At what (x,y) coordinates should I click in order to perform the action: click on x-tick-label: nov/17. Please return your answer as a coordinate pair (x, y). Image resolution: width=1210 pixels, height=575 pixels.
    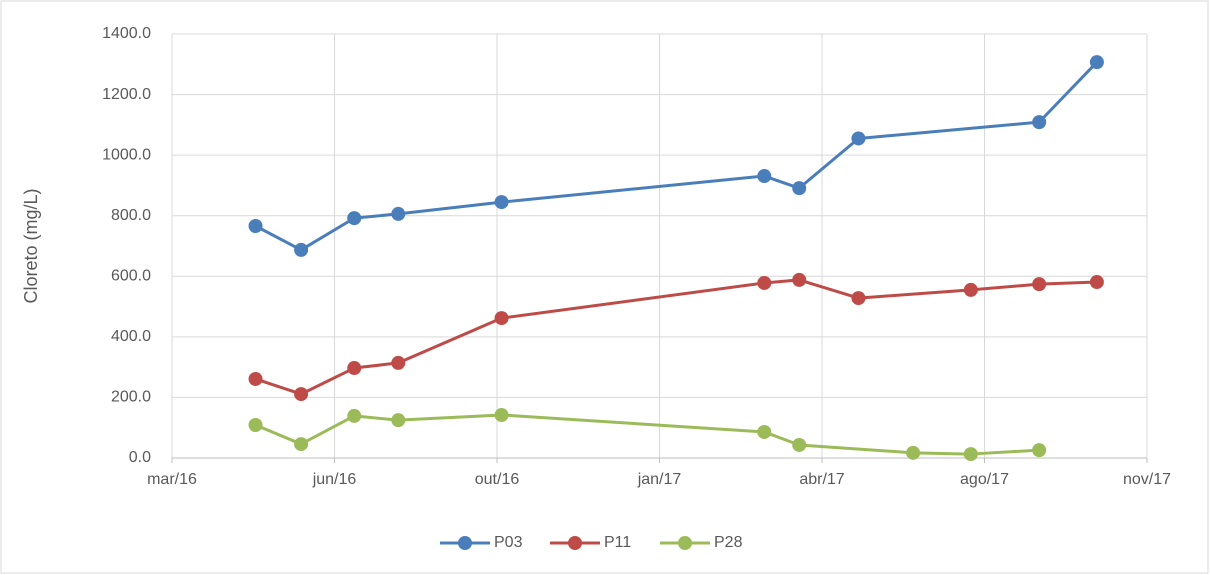
    Looking at the image, I should click on (1147, 479).